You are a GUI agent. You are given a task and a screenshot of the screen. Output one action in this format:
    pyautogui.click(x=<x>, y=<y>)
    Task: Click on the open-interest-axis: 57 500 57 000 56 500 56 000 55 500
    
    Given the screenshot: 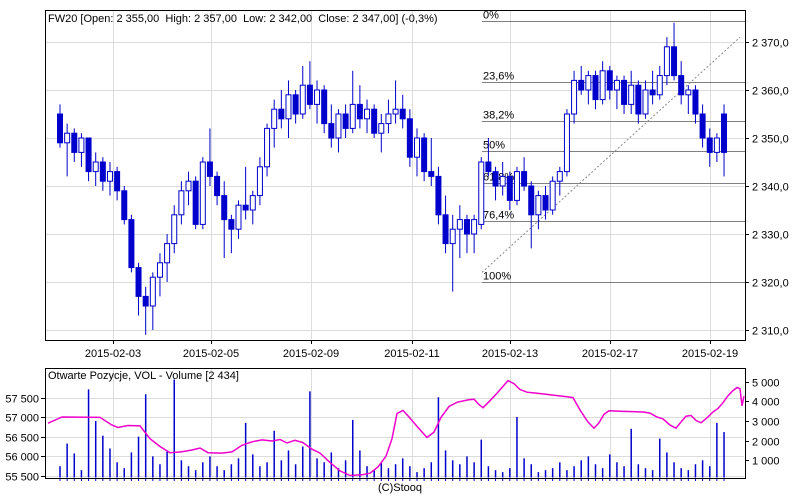 What is the action you would take?
    pyautogui.click(x=25, y=439)
    